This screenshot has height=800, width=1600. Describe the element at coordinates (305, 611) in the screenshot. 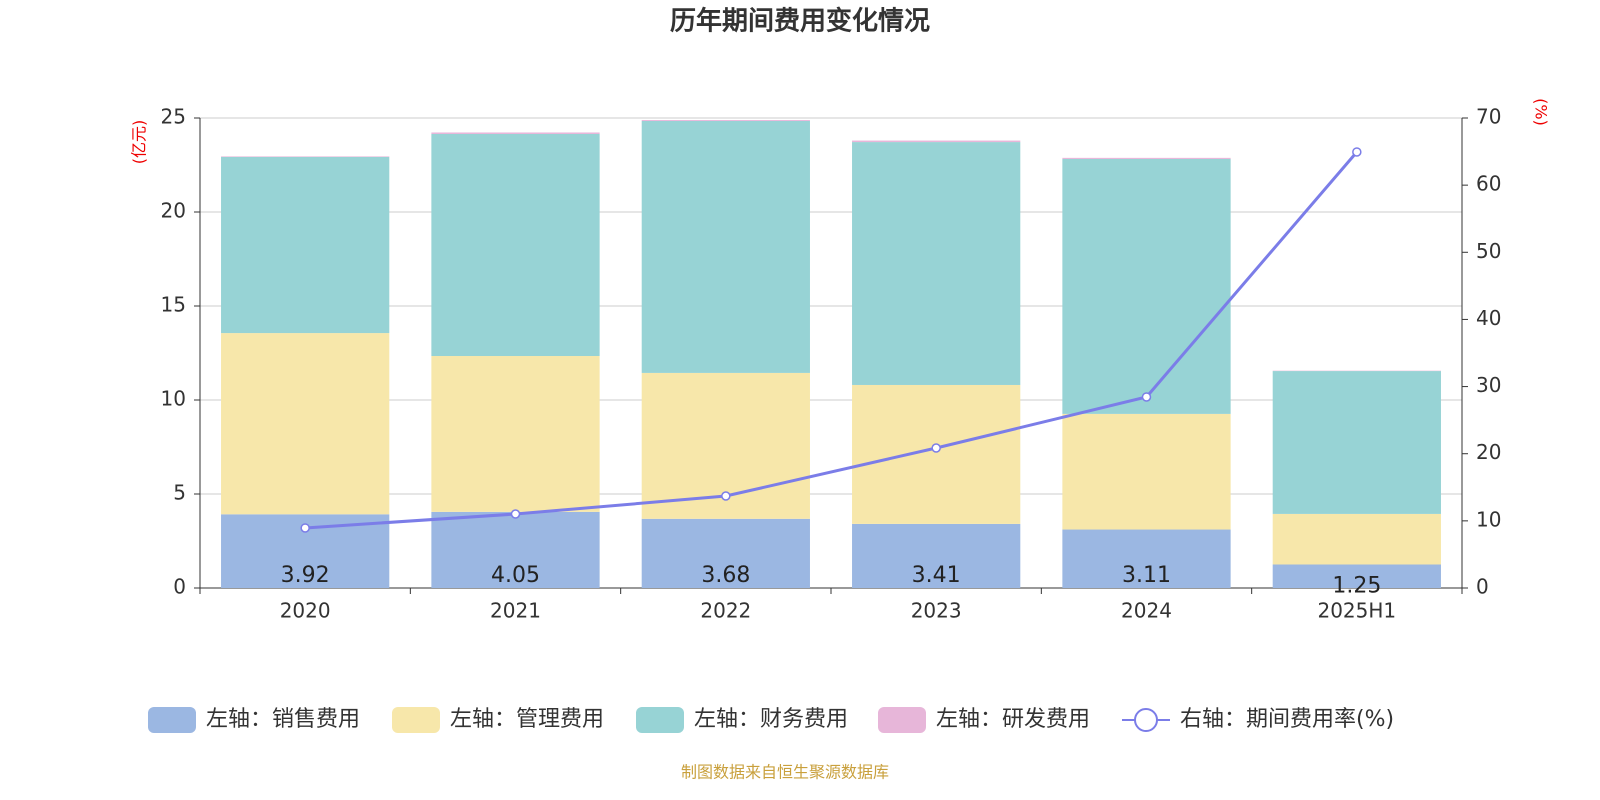

I see `x-tick-label: 2020` at that location.